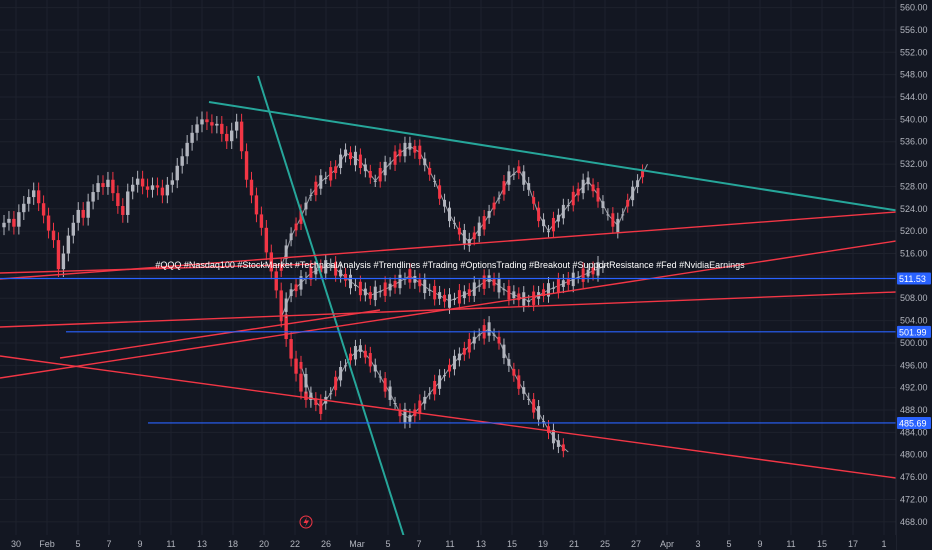 The image size is (932, 550). I want to click on price-labels: 511.53 501.99 485.69, so click(914, 350).